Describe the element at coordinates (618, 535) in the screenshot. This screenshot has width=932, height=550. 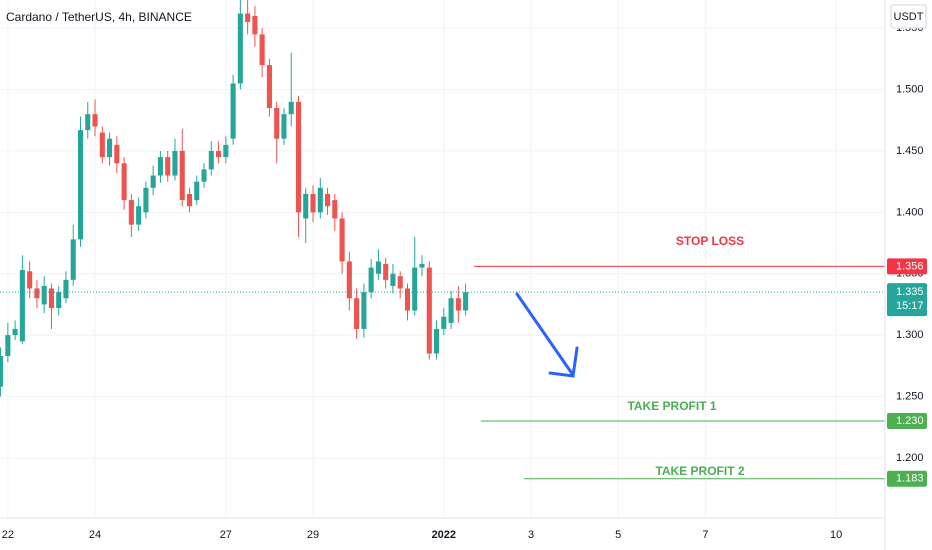
I see `x-tick-label: 5` at that location.